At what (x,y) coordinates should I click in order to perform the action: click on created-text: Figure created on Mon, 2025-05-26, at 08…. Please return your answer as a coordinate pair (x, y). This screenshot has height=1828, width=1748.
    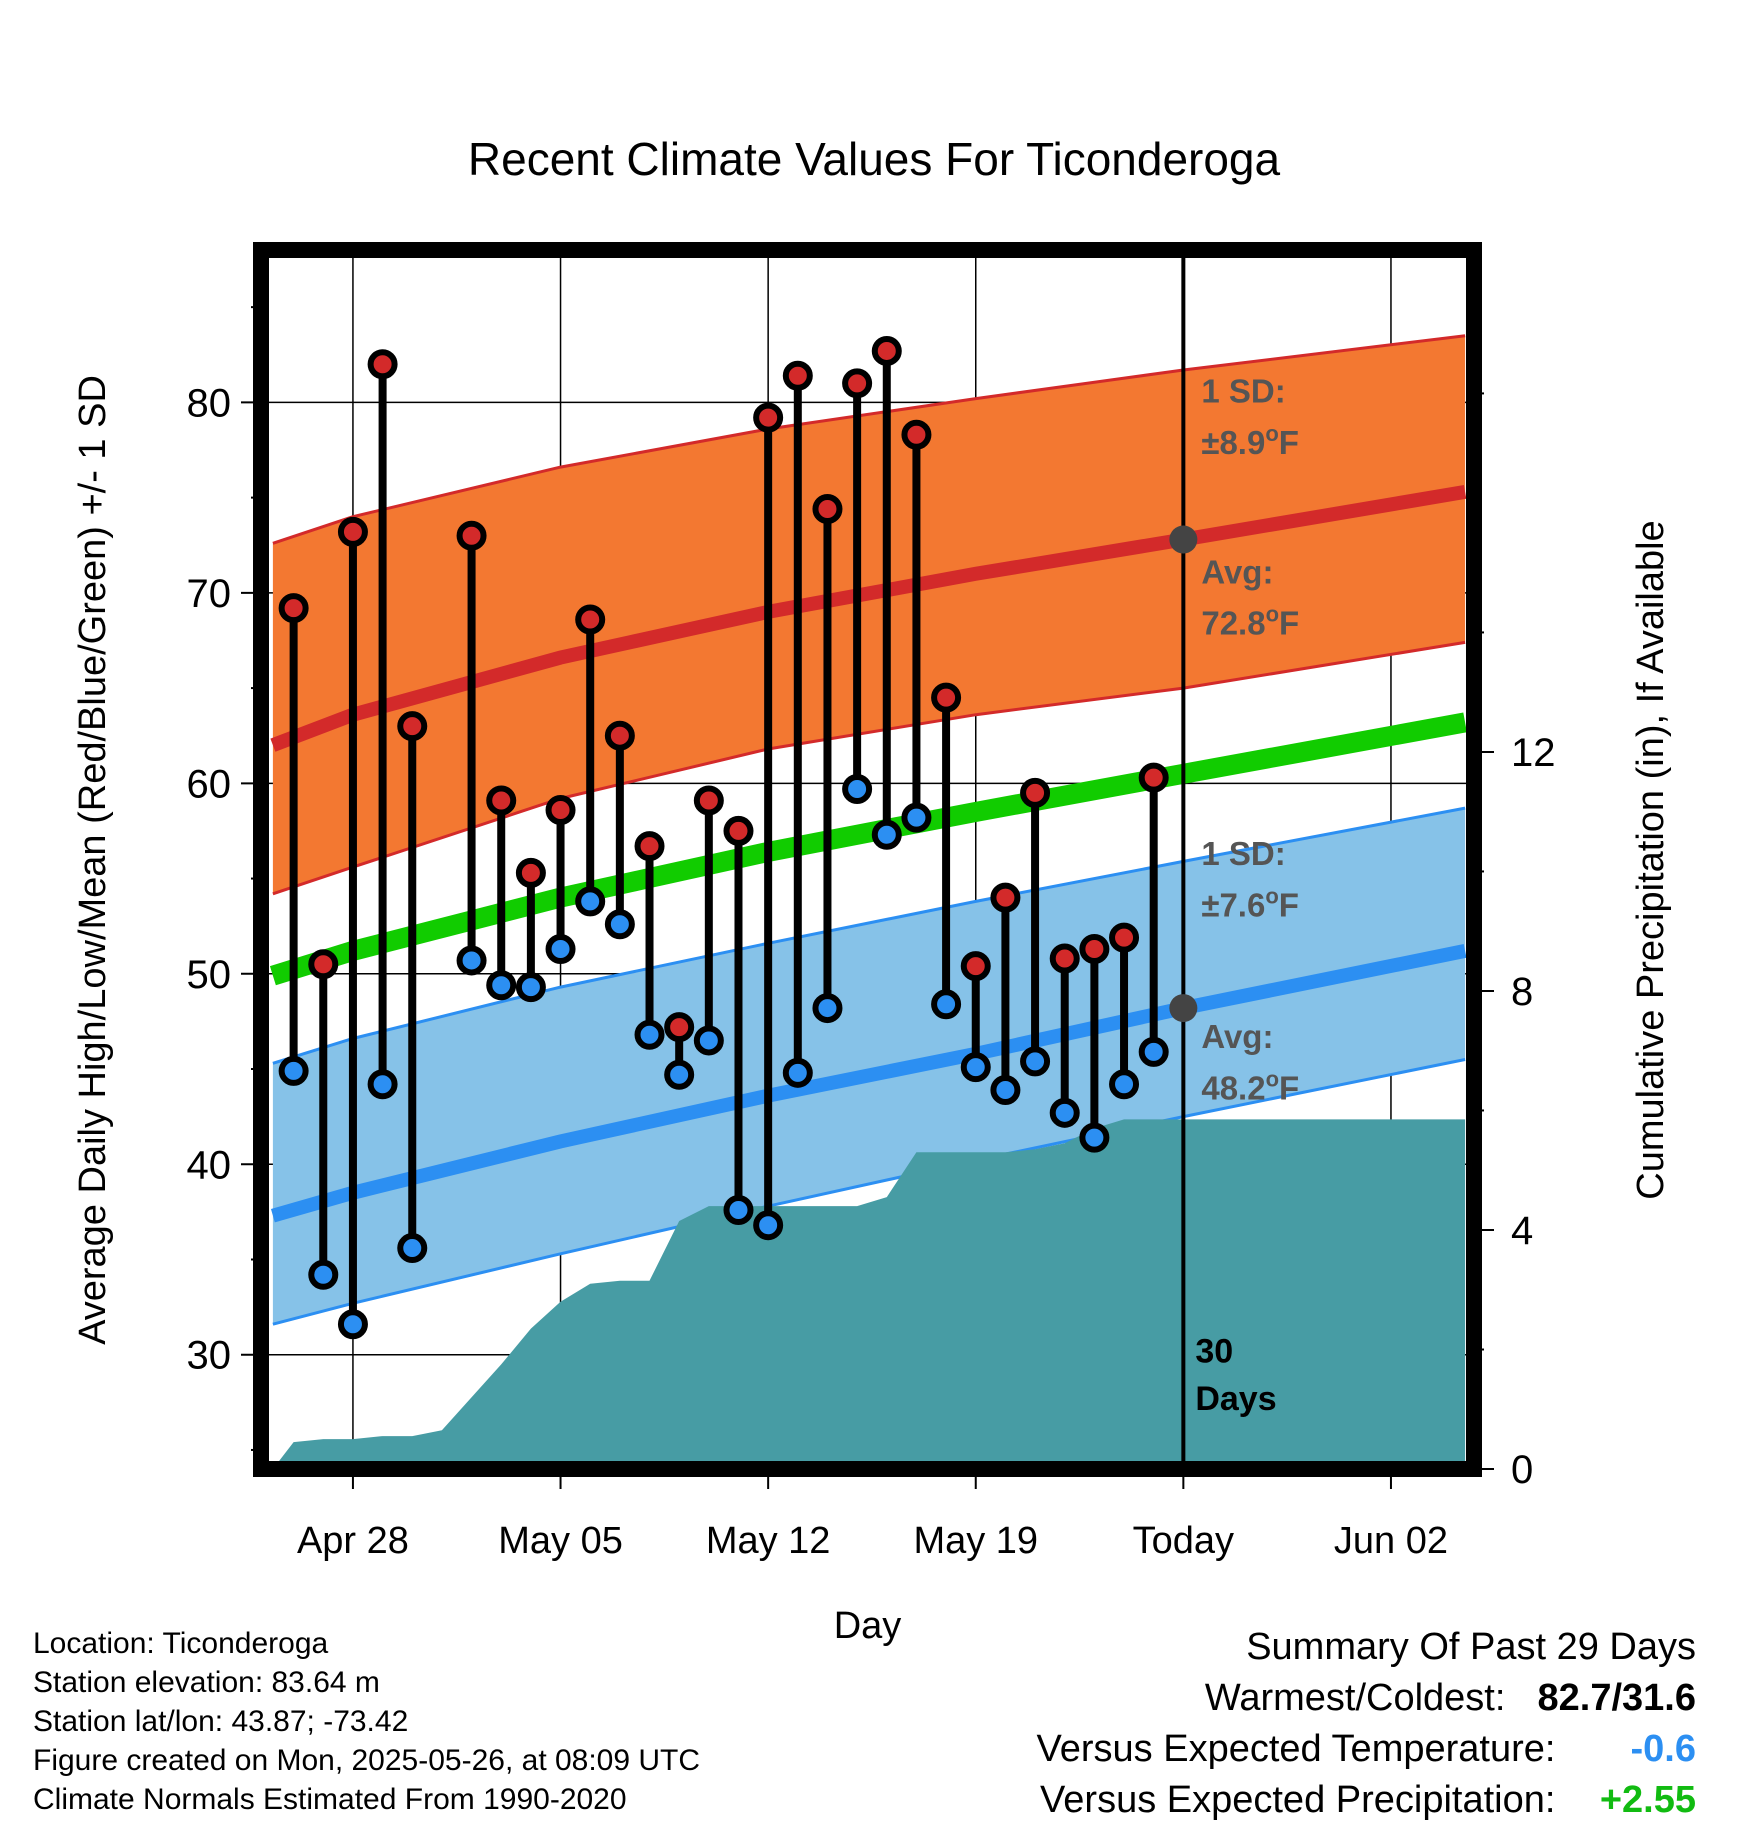
    Looking at the image, I should click on (367, 1760).